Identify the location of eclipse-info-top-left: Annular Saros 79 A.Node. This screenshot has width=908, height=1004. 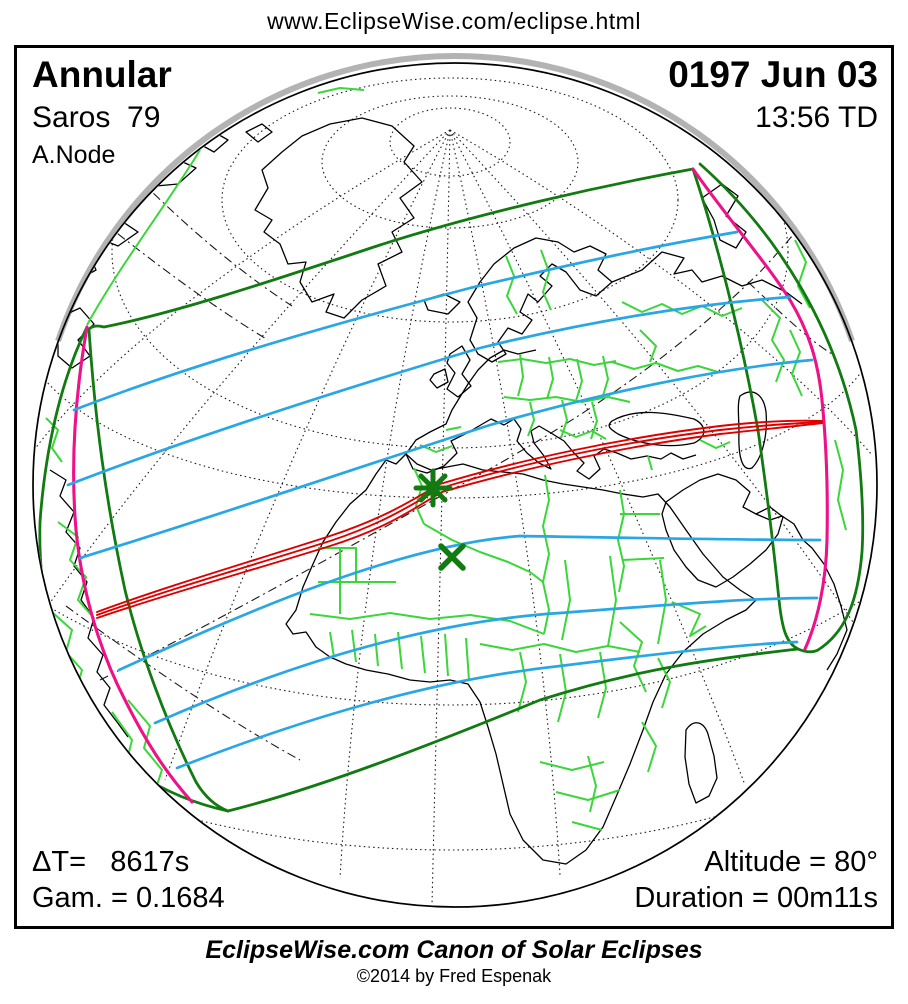
(102, 112).